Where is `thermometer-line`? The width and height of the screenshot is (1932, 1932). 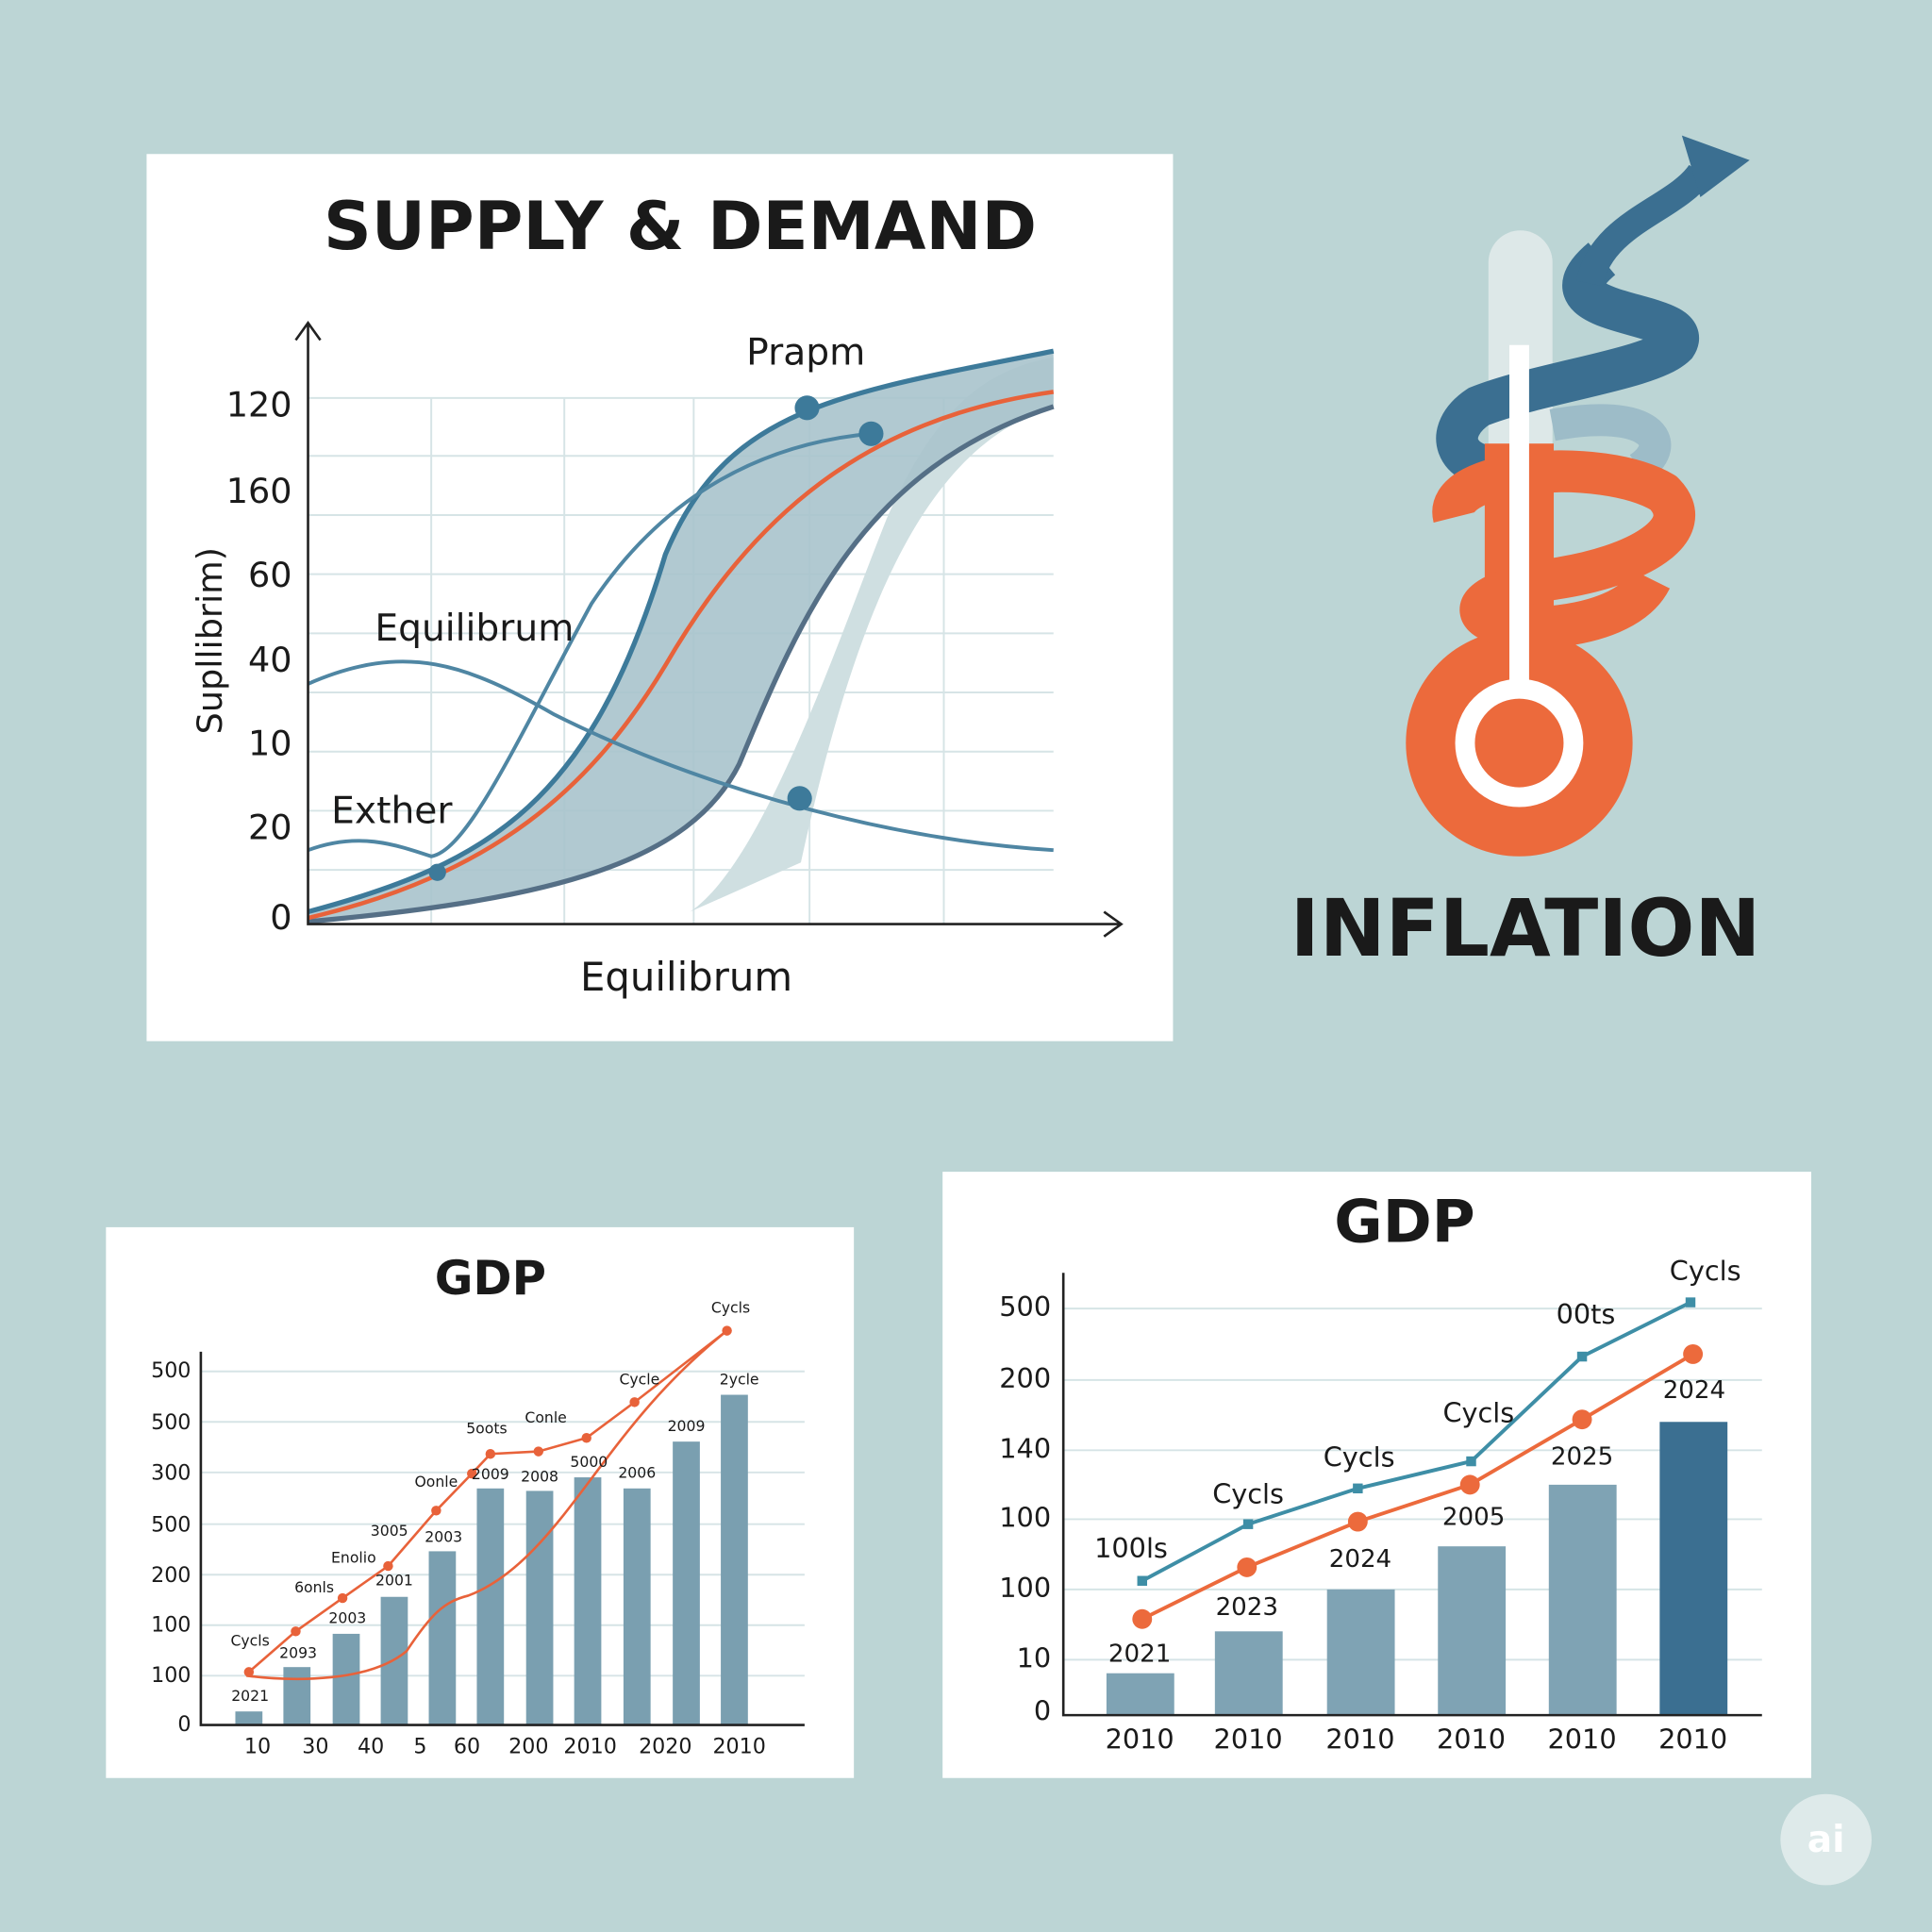
thermometer-line is located at coordinates (1519, 516).